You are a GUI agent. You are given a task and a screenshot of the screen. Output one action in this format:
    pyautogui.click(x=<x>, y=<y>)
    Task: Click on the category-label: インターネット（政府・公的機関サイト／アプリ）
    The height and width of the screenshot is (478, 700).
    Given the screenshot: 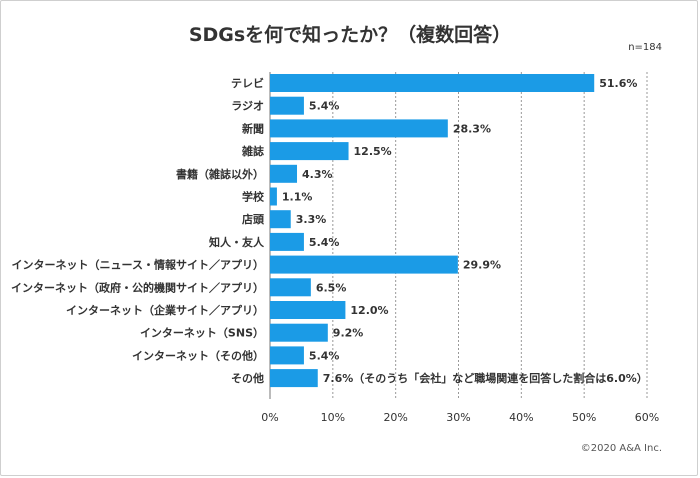 What is the action you would take?
    pyautogui.click(x=137, y=287)
    